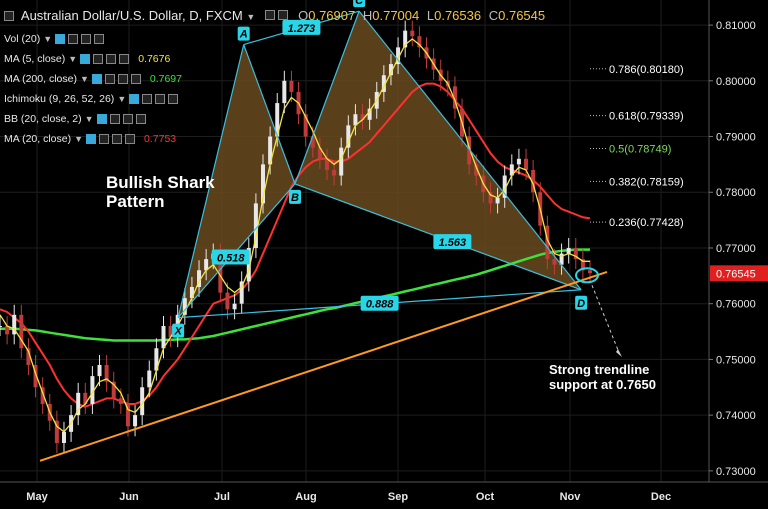  What do you see at coordinates (736, 472) in the screenshot?
I see `y-tick-label-8: 0.73000` at bounding box center [736, 472].